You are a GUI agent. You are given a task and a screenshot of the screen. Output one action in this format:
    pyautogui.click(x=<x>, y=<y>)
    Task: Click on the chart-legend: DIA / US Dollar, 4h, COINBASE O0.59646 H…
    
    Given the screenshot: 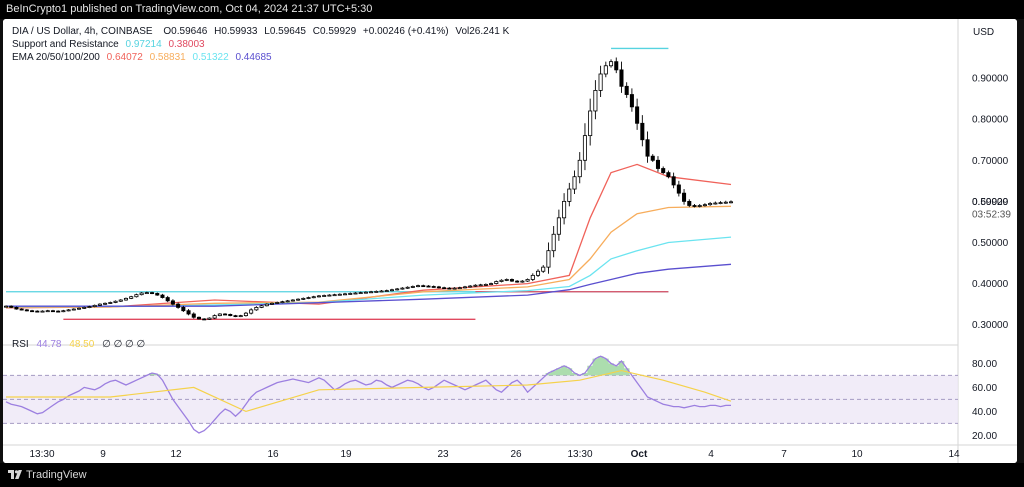 What is the action you would take?
    pyautogui.click(x=260, y=44)
    